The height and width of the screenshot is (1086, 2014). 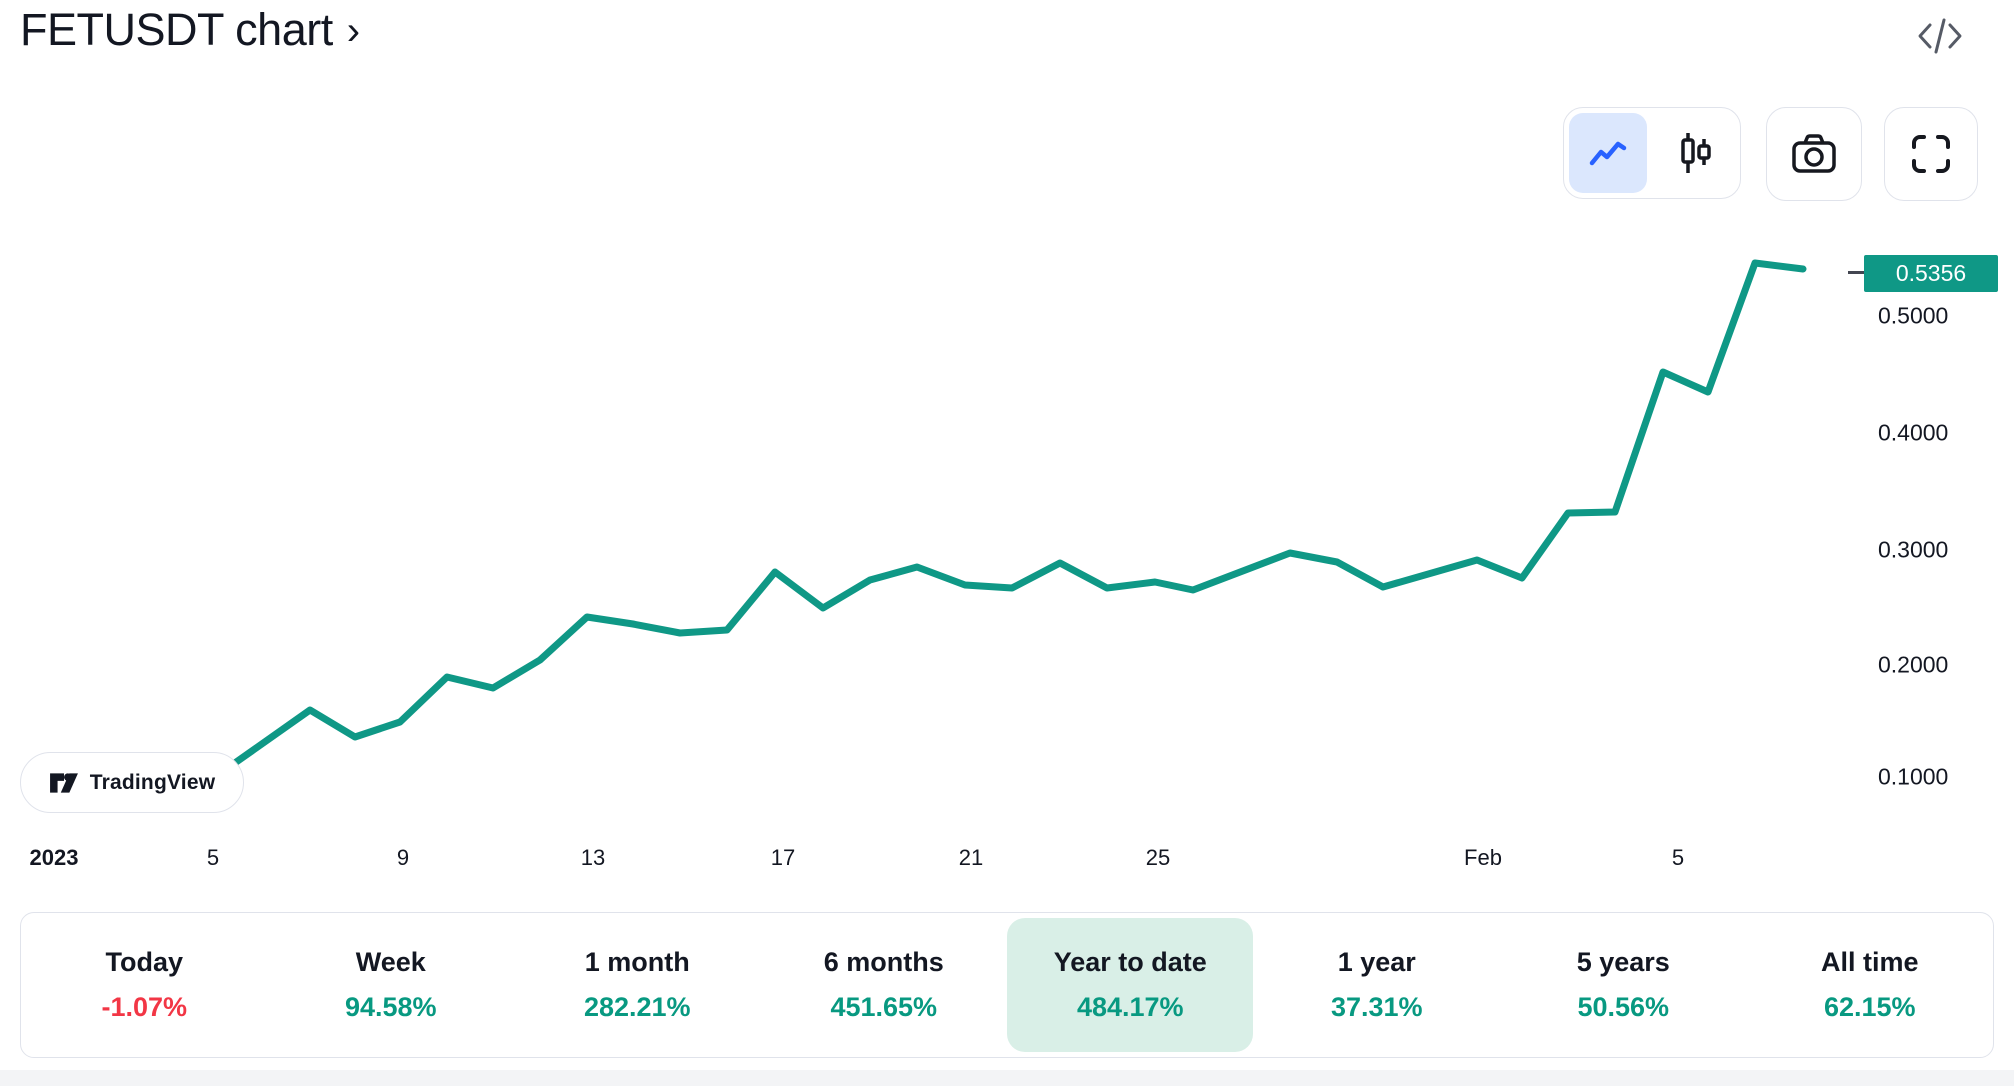 I want to click on period-tab-5-years: 5 years 50.56%, so click(x=1623, y=985).